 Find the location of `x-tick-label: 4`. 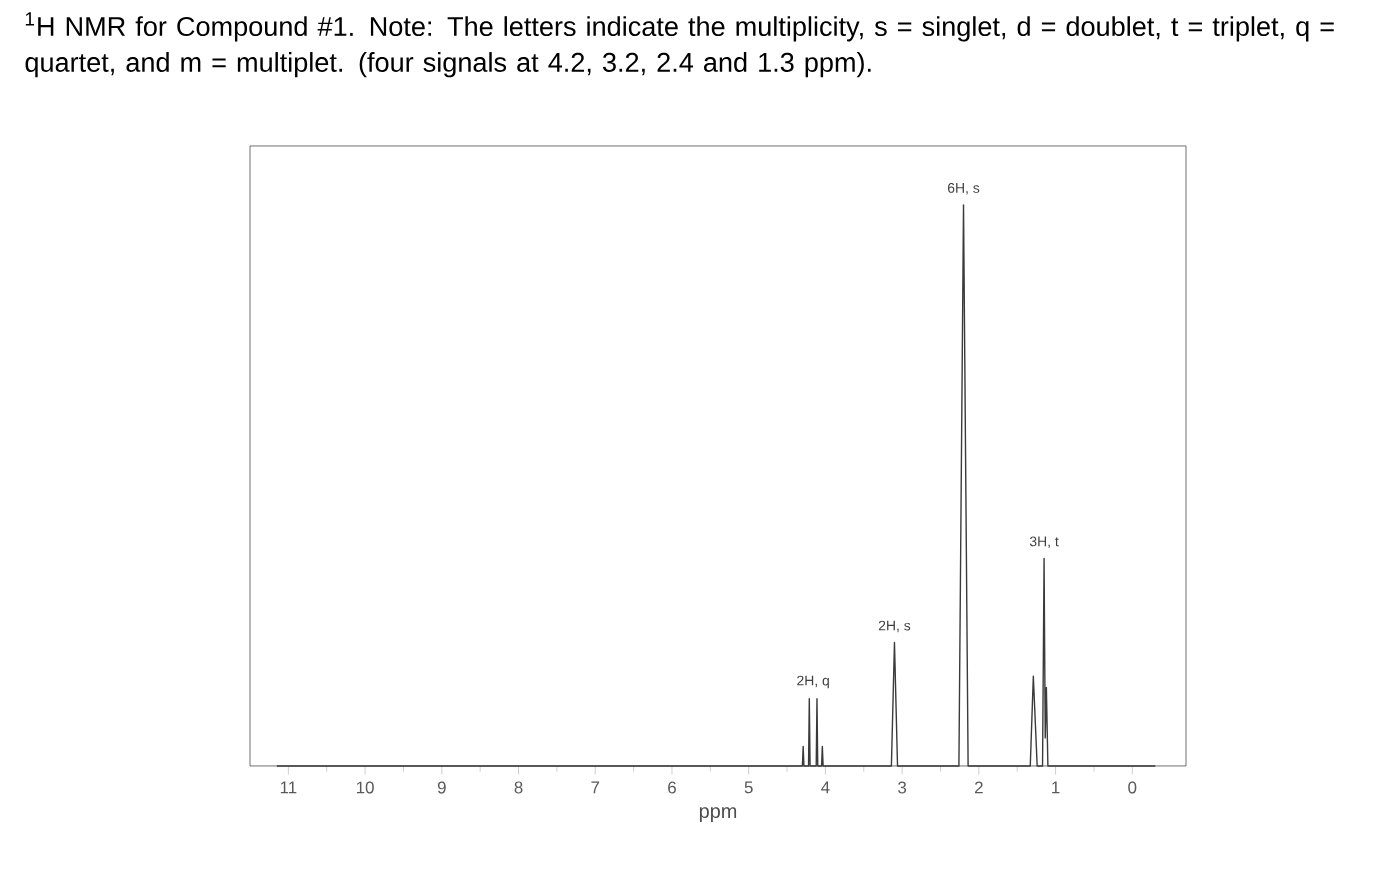

x-tick-label: 4 is located at coordinates (825, 787).